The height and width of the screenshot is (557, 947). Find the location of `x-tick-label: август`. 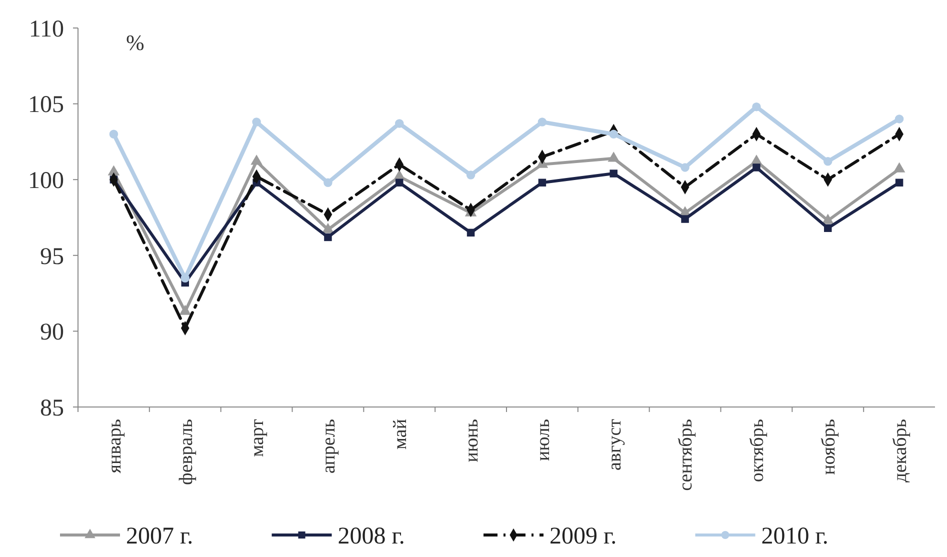

x-tick-label: август is located at coordinates (615, 444).